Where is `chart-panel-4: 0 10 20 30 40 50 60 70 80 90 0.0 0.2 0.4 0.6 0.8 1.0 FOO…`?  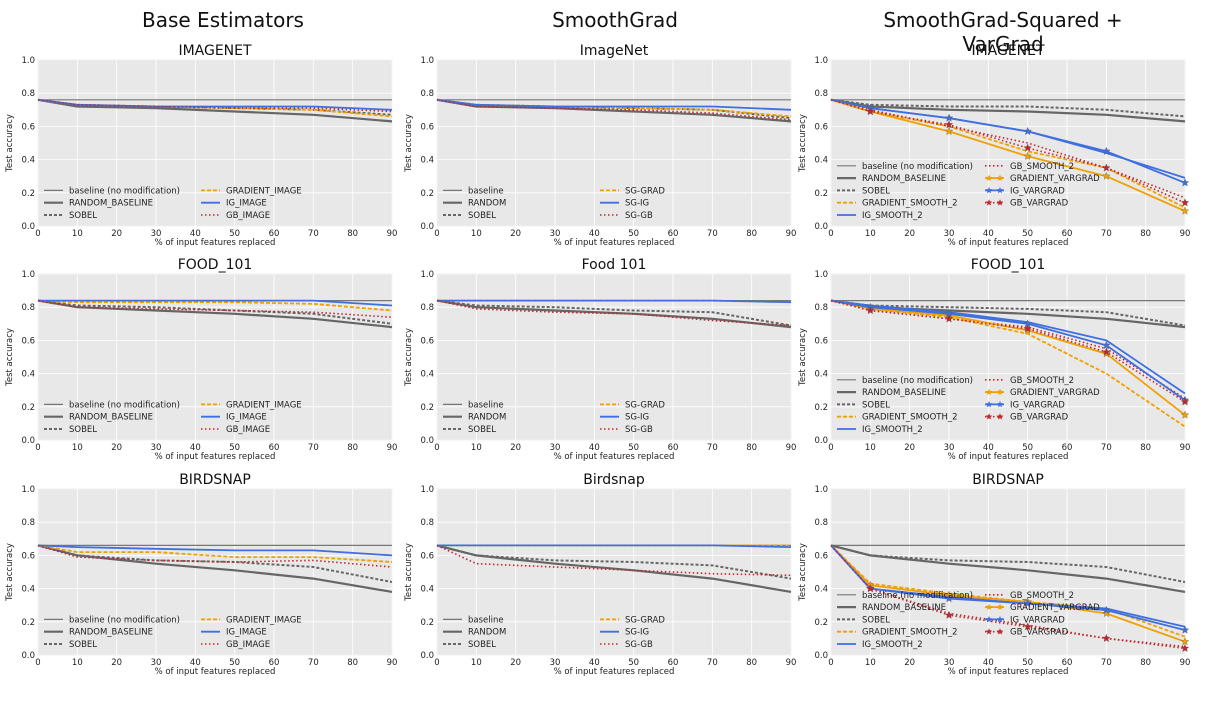 chart-panel-4: 0 10 20 30 40 50 60 70 80 90 0.0 0.2 0.4 0.6 0.8 1.0 FOO… is located at coordinates (201, 359).